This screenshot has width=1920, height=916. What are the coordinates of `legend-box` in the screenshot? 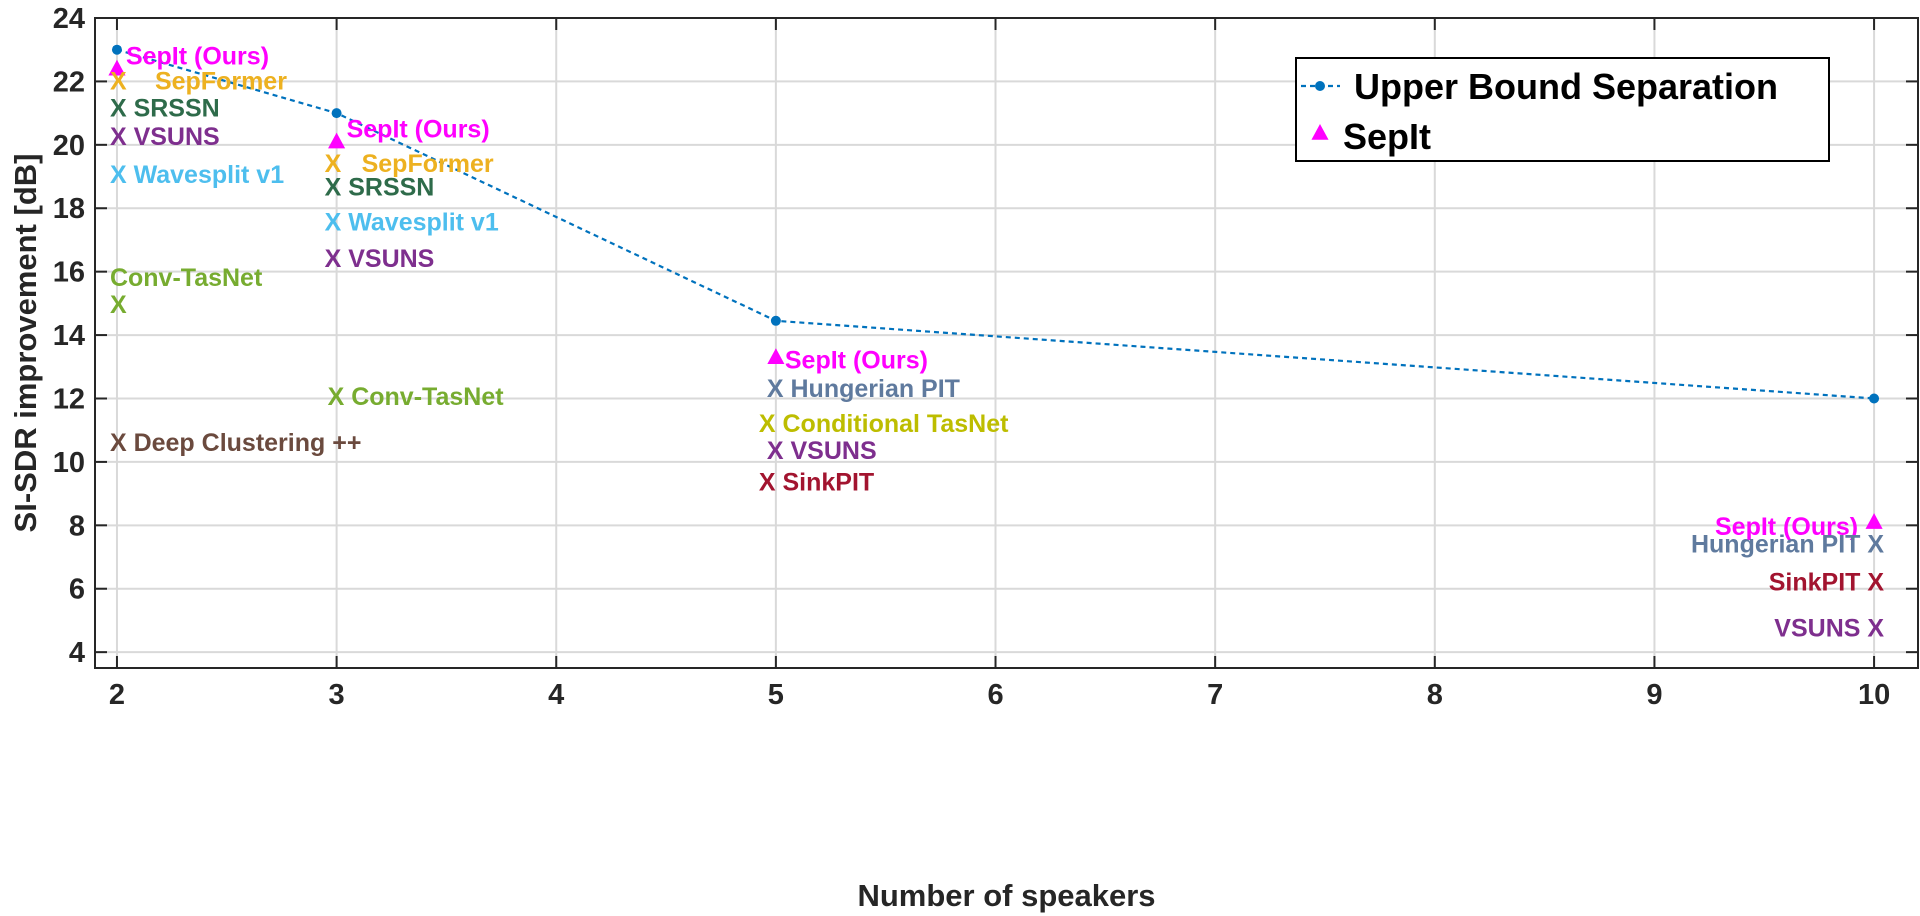 It's located at (1562, 109).